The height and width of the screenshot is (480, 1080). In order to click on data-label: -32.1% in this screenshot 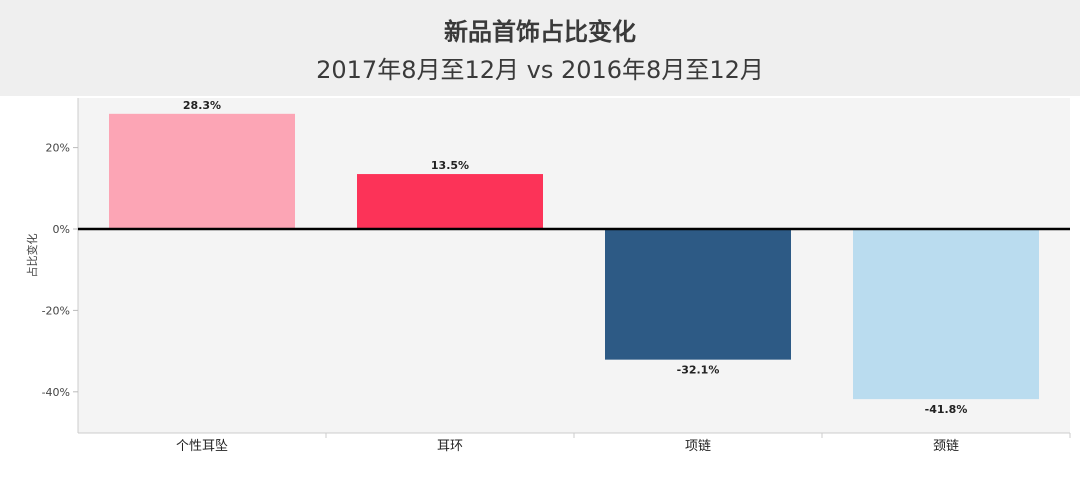, I will do `click(698, 370)`.